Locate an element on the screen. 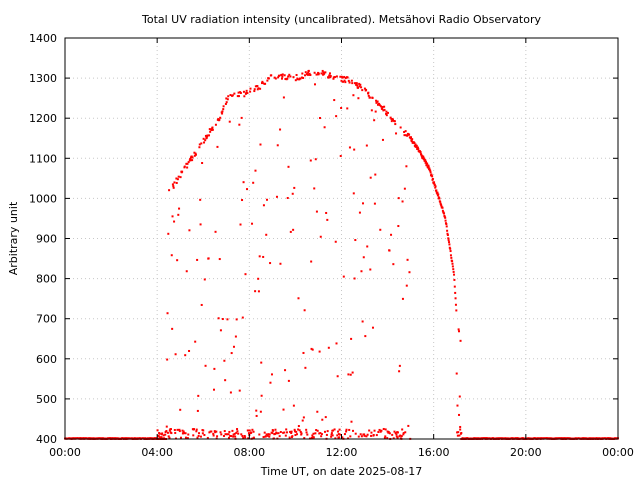  x-tick-label: 04:00 is located at coordinates (157, 452).